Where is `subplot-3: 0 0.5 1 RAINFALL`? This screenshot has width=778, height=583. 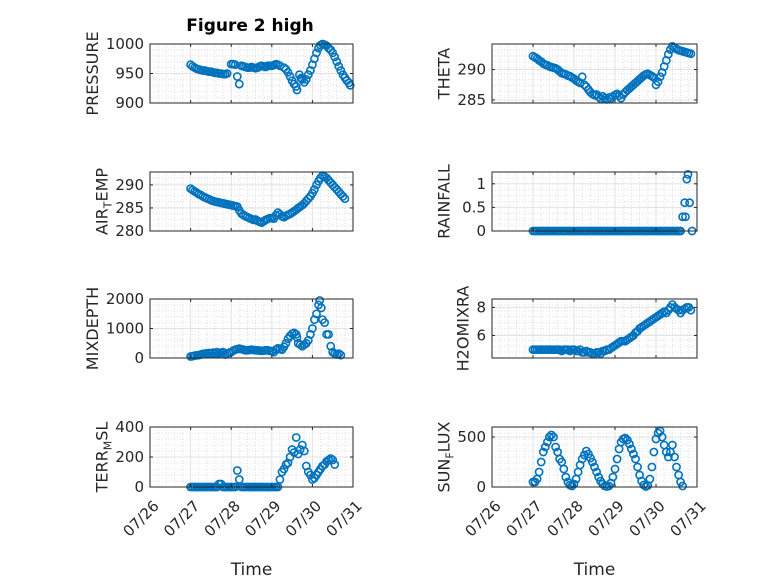 subplot-3: 0 0.5 1 RAINFALL is located at coordinates (566, 202).